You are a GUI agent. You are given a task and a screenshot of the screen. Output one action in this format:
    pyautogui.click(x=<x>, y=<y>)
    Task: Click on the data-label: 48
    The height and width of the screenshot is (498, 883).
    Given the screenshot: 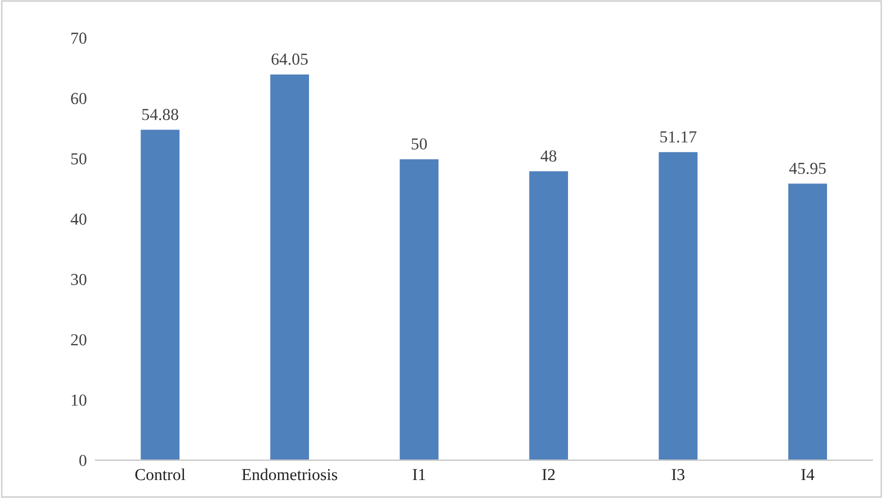 What is the action you would take?
    pyautogui.click(x=548, y=156)
    